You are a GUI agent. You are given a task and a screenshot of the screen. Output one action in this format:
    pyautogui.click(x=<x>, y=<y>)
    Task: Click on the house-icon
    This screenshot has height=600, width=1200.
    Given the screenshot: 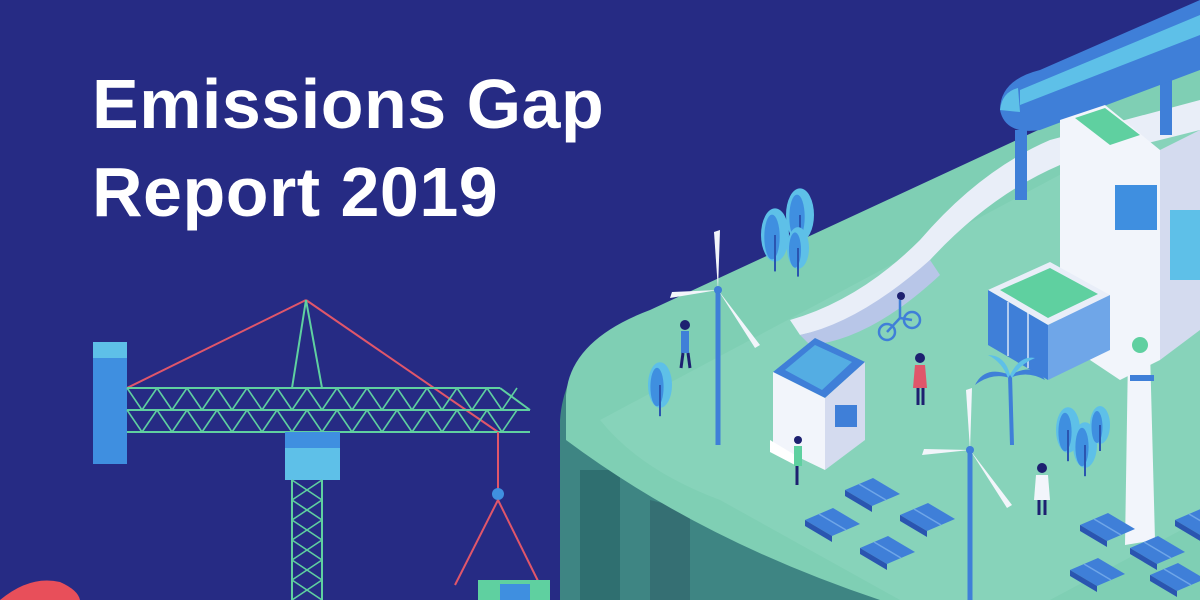 What is the action you would take?
    pyautogui.click(x=817, y=404)
    